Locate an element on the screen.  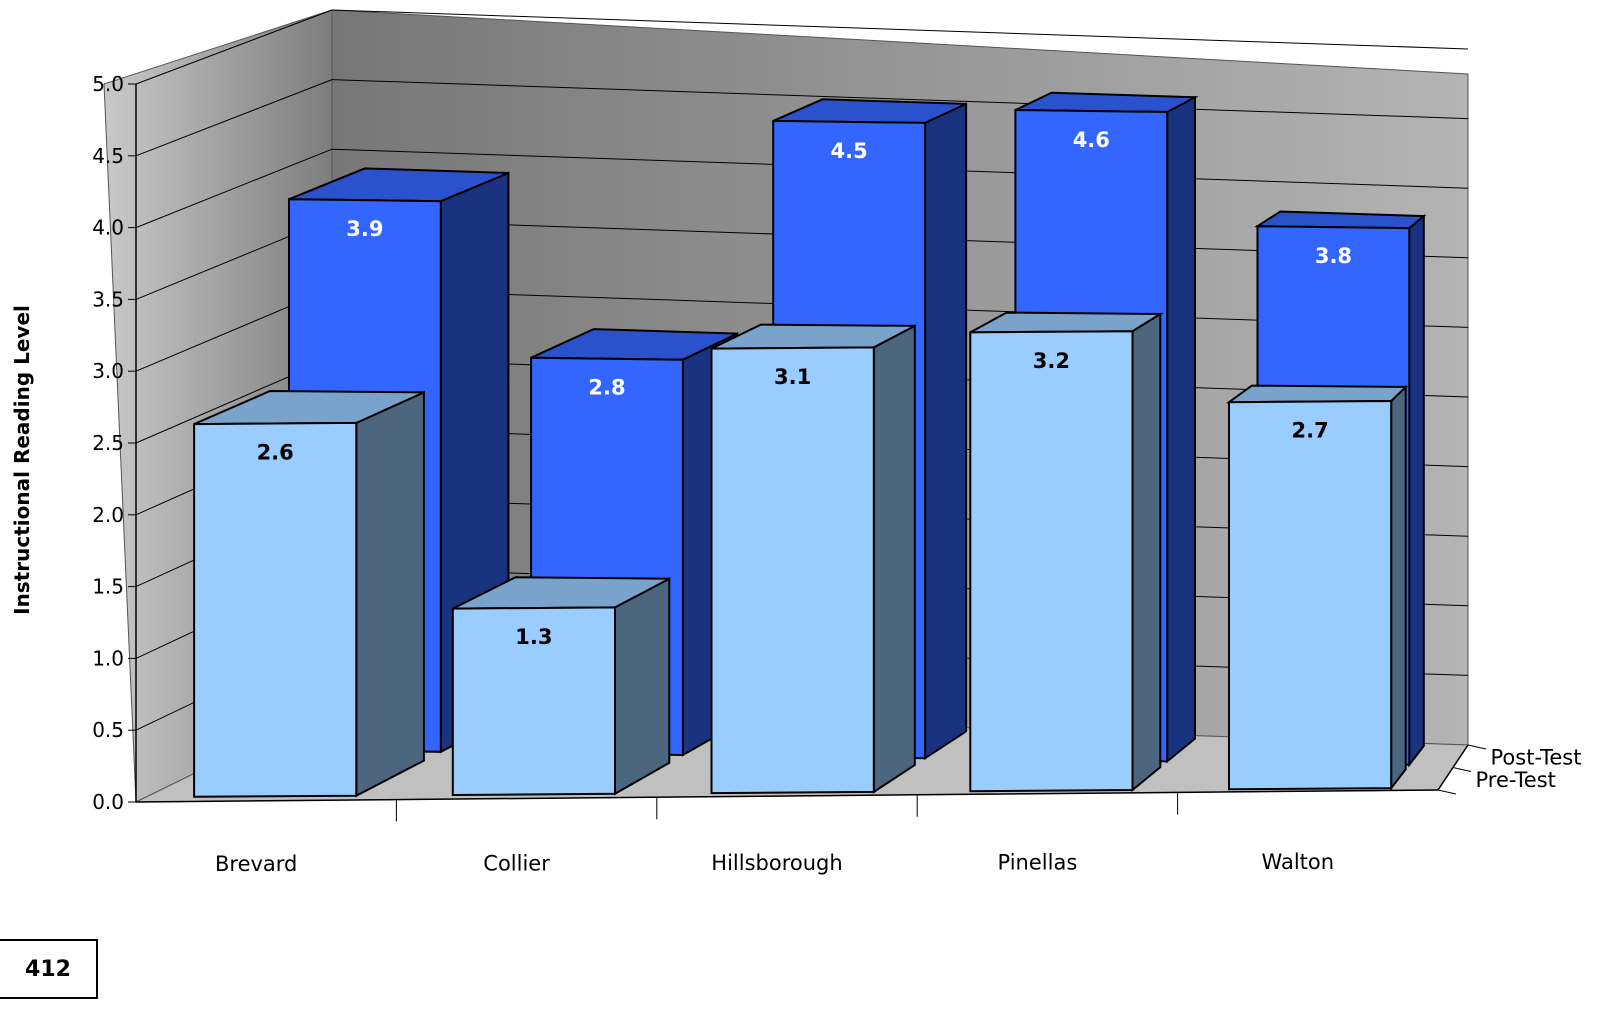
y-tick-label: 2.0 is located at coordinates (108, 515).